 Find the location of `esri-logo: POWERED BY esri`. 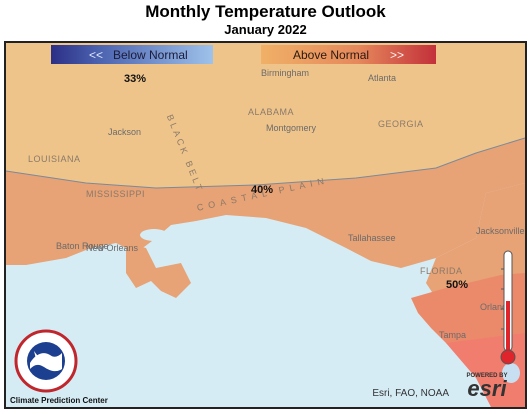

esri-logo: POWERED BY esri is located at coordinates (487, 387).